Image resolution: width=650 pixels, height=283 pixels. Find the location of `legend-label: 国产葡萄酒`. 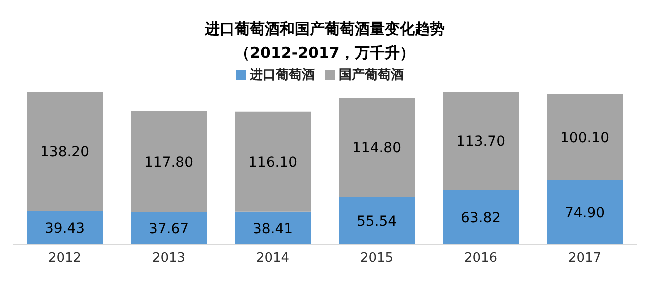

legend-label: 国产葡萄酒 is located at coordinates (371, 75).